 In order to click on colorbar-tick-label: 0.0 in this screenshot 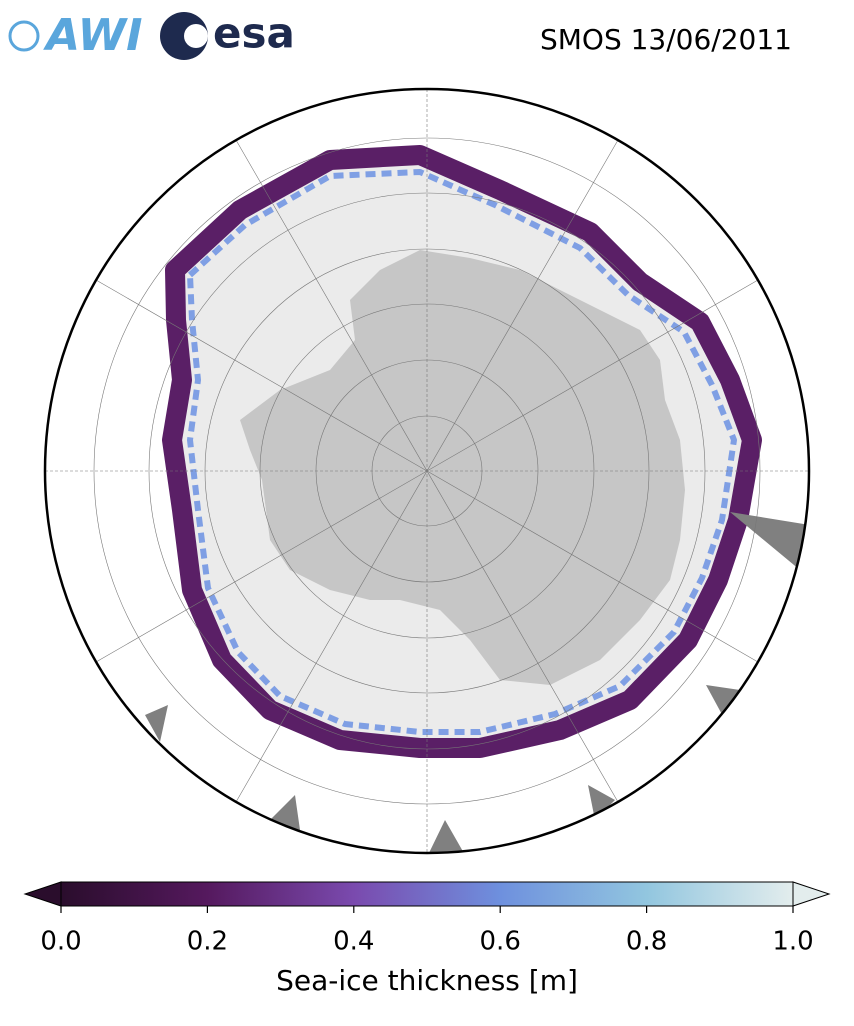, I will do `click(60, 942)`.